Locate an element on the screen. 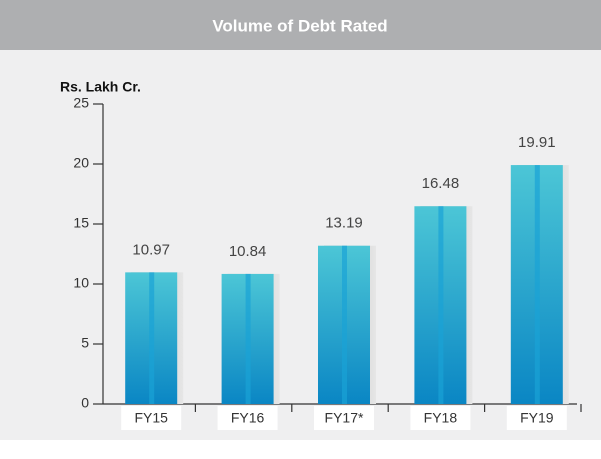 Image resolution: width=601 pixels, height=459 pixels. value-label: 19.91 is located at coordinates (537, 142).